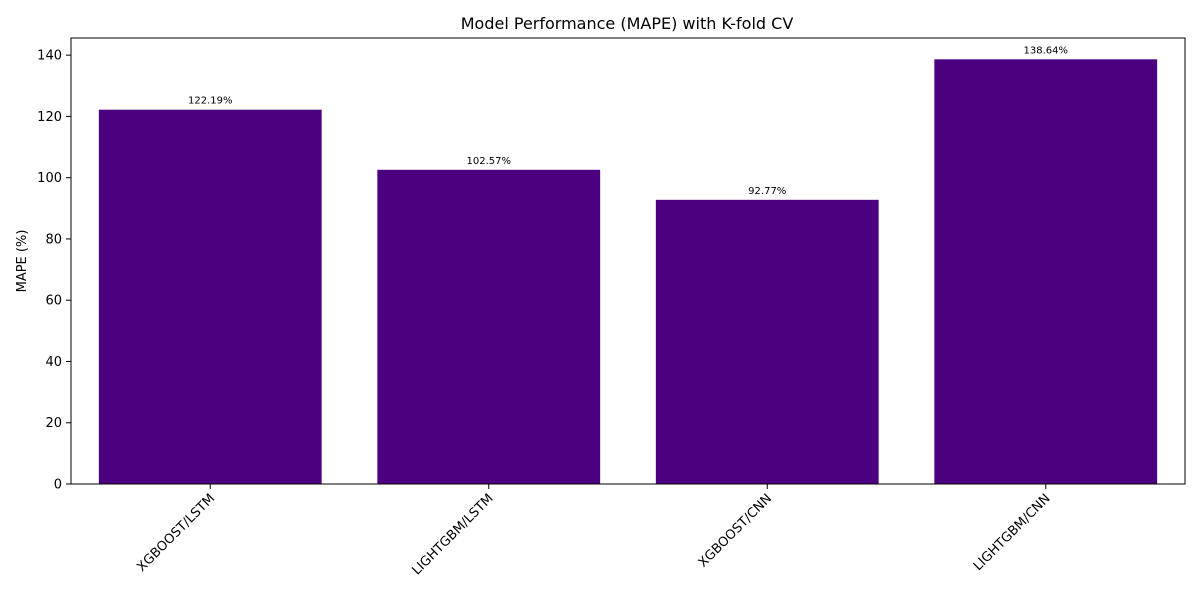 Image resolution: width=1200 pixels, height=600 pixels. Describe the element at coordinates (176, 533) in the screenshot. I see `x-tick-label-0: XGBOOST/LSTM` at that location.